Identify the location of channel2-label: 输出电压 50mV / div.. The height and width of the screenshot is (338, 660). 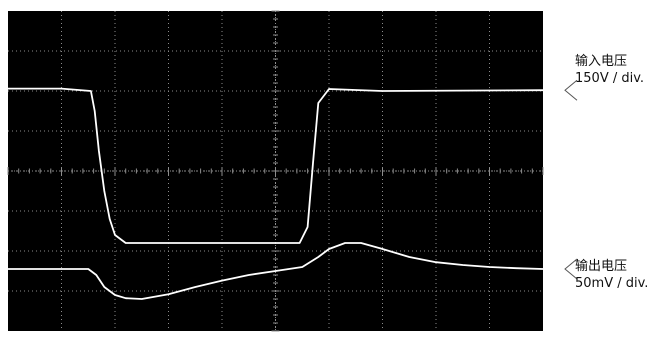
(611, 275).